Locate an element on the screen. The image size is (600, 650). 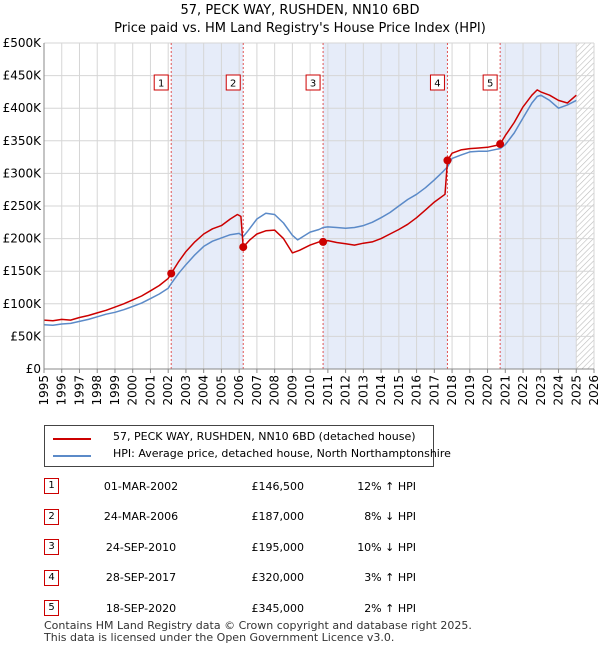
x-tick-label: 2009 is located at coordinates (292, 390).